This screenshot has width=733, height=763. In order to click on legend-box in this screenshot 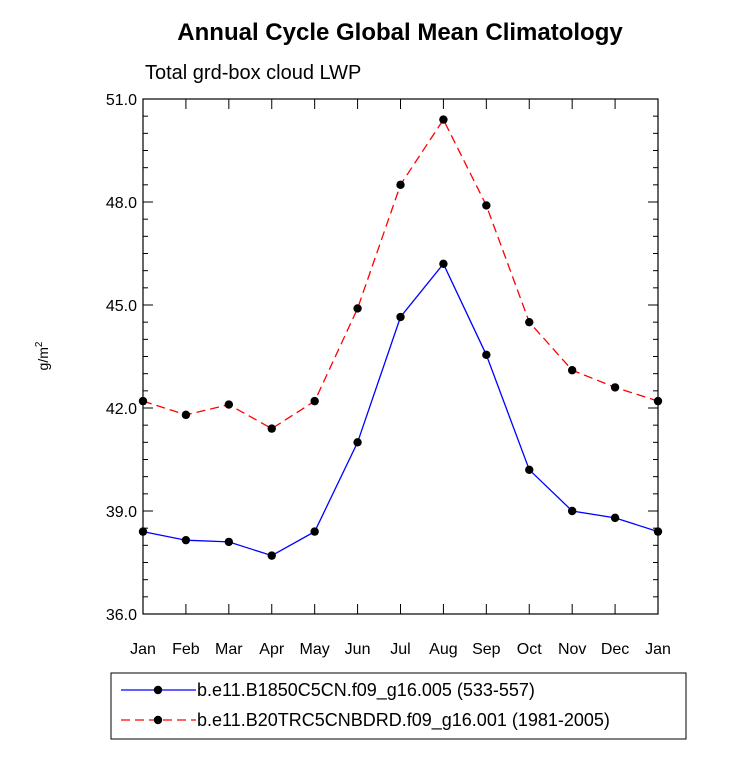, I will do `click(398, 706)`.